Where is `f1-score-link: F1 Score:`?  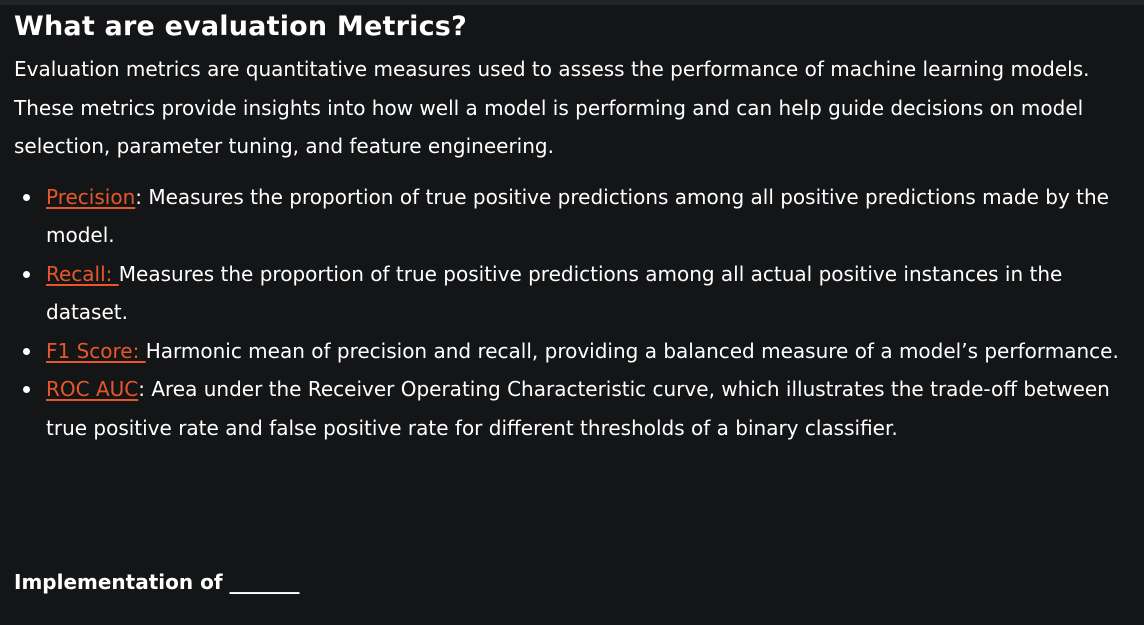
f1-score-link: F1 Score: is located at coordinates (96, 350).